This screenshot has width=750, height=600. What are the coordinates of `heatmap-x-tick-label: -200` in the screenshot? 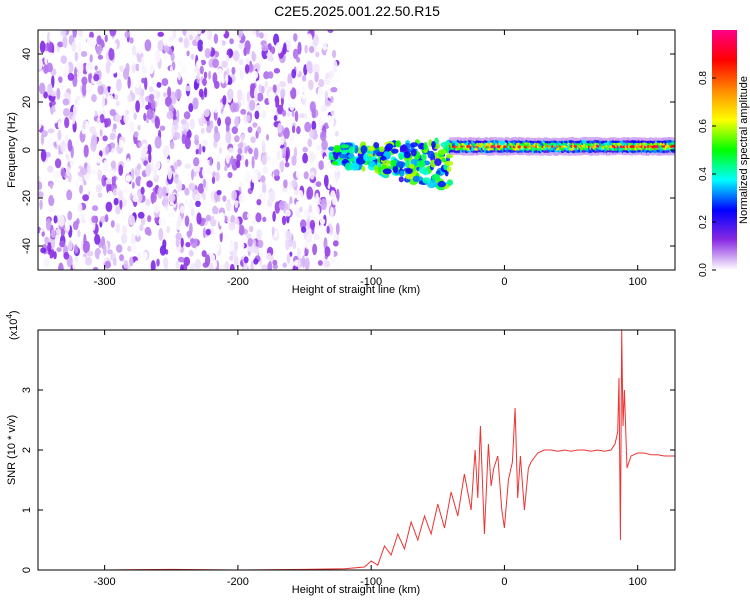 It's located at (238, 282).